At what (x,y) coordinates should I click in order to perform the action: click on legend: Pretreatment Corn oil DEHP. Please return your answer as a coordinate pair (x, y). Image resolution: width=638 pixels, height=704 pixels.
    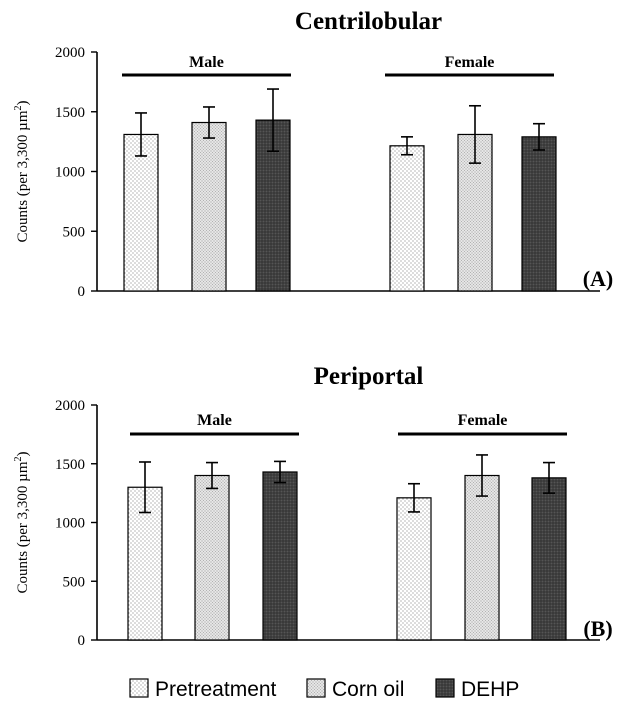
    Looking at the image, I should click on (324, 689).